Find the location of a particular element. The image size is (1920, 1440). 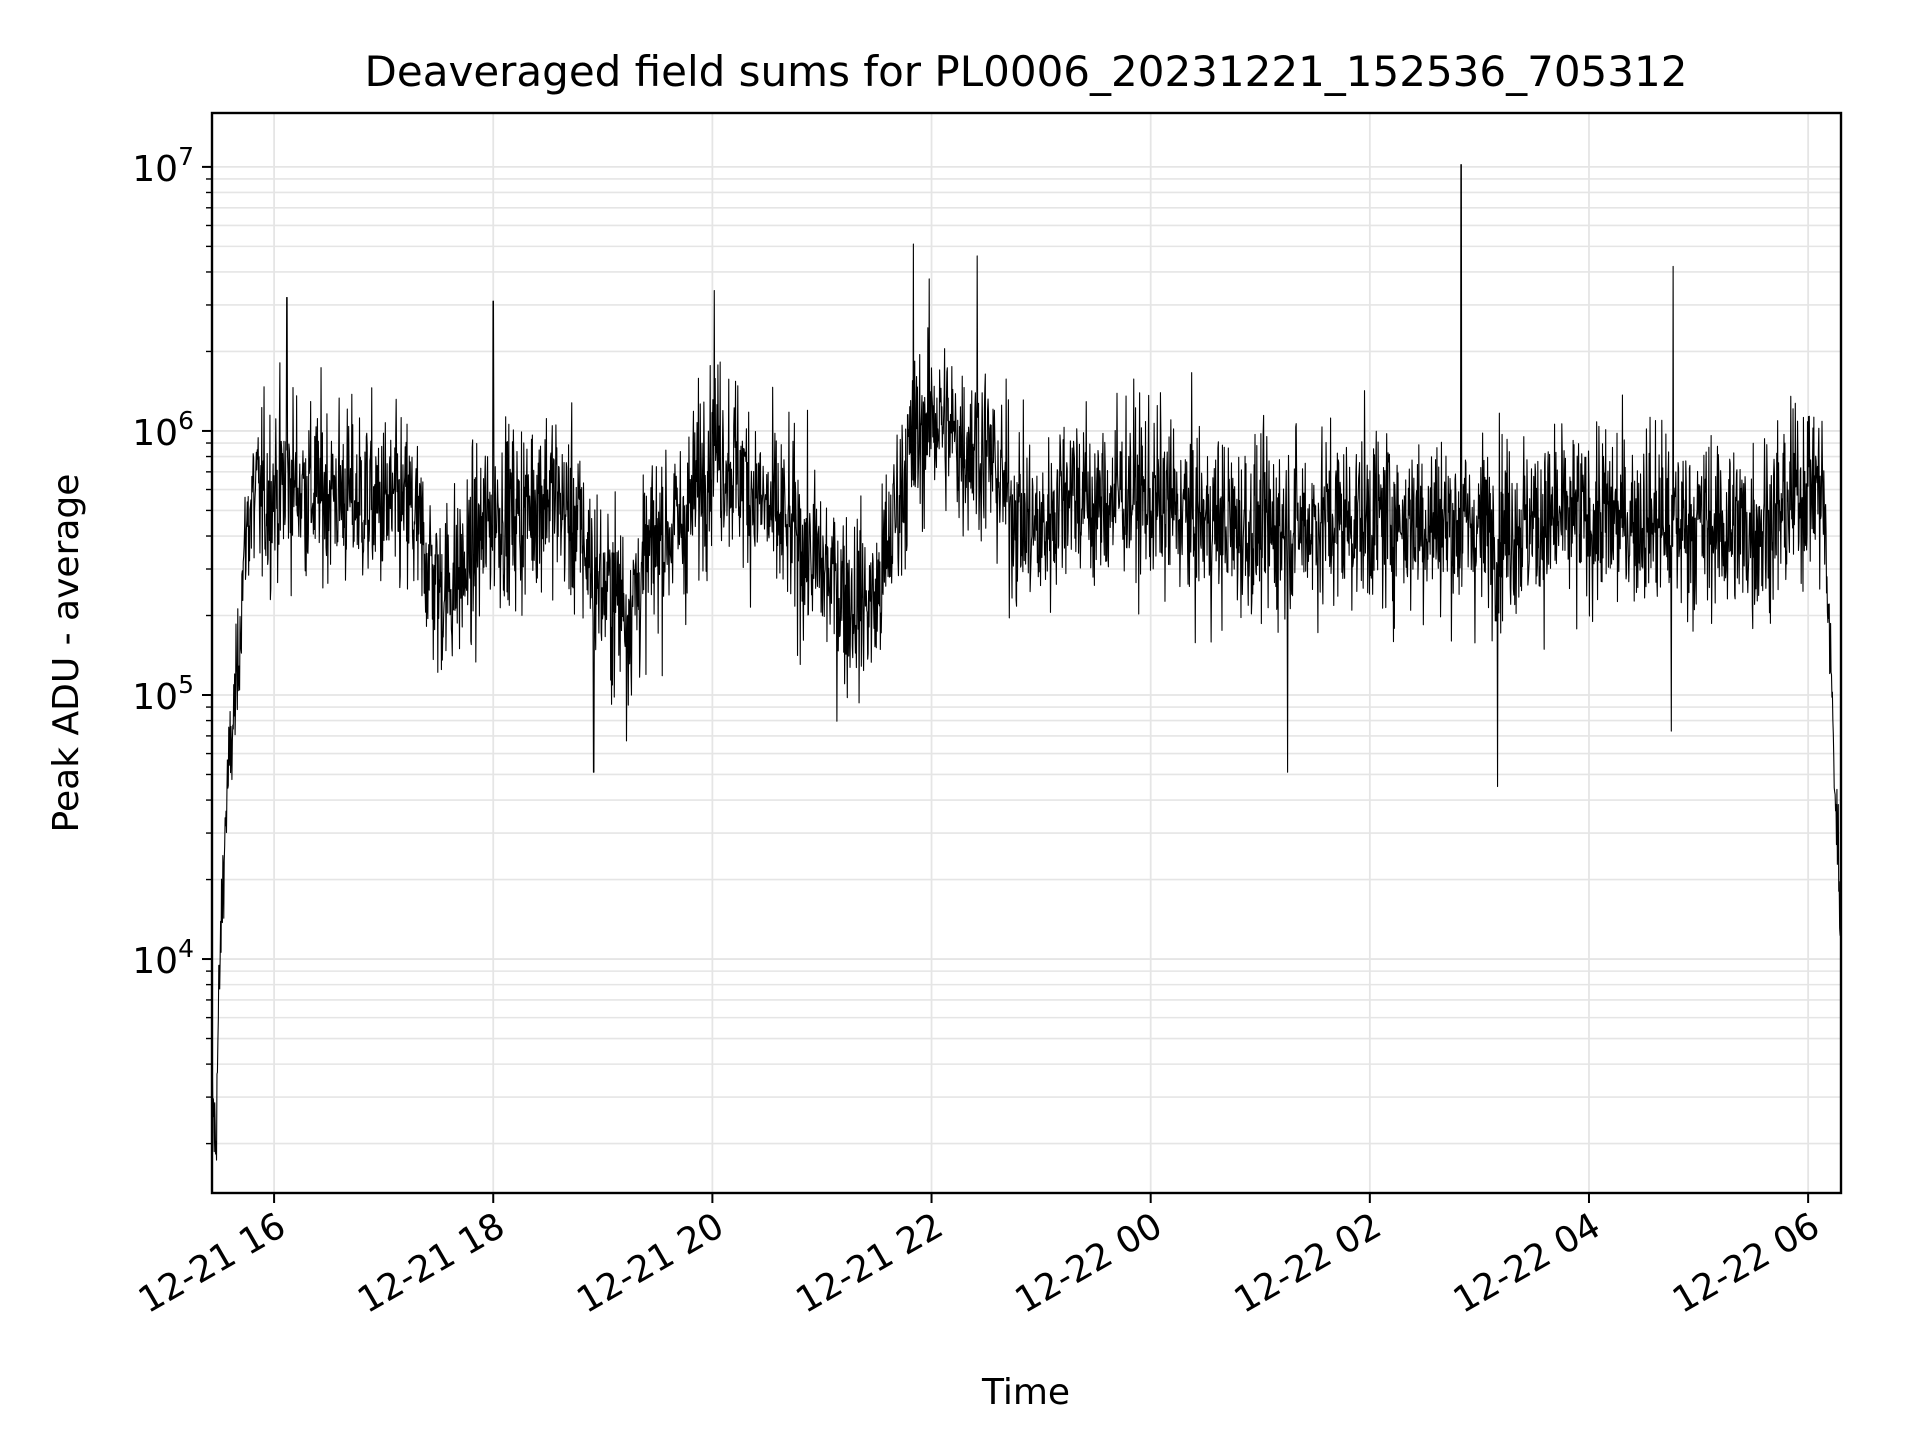

y-axis-label: Peak ADU - average is located at coordinates (66, 653).